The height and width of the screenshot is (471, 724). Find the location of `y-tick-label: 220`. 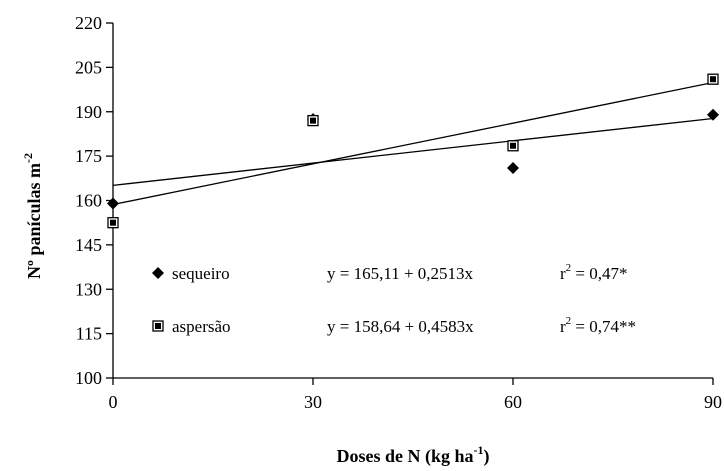

y-tick-label: 220 is located at coordinates (88, 23).